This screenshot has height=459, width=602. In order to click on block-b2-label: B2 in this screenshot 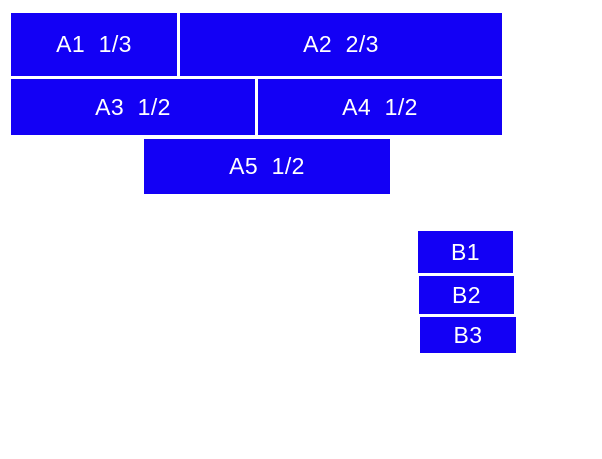, I will do `click(466, 294)`.